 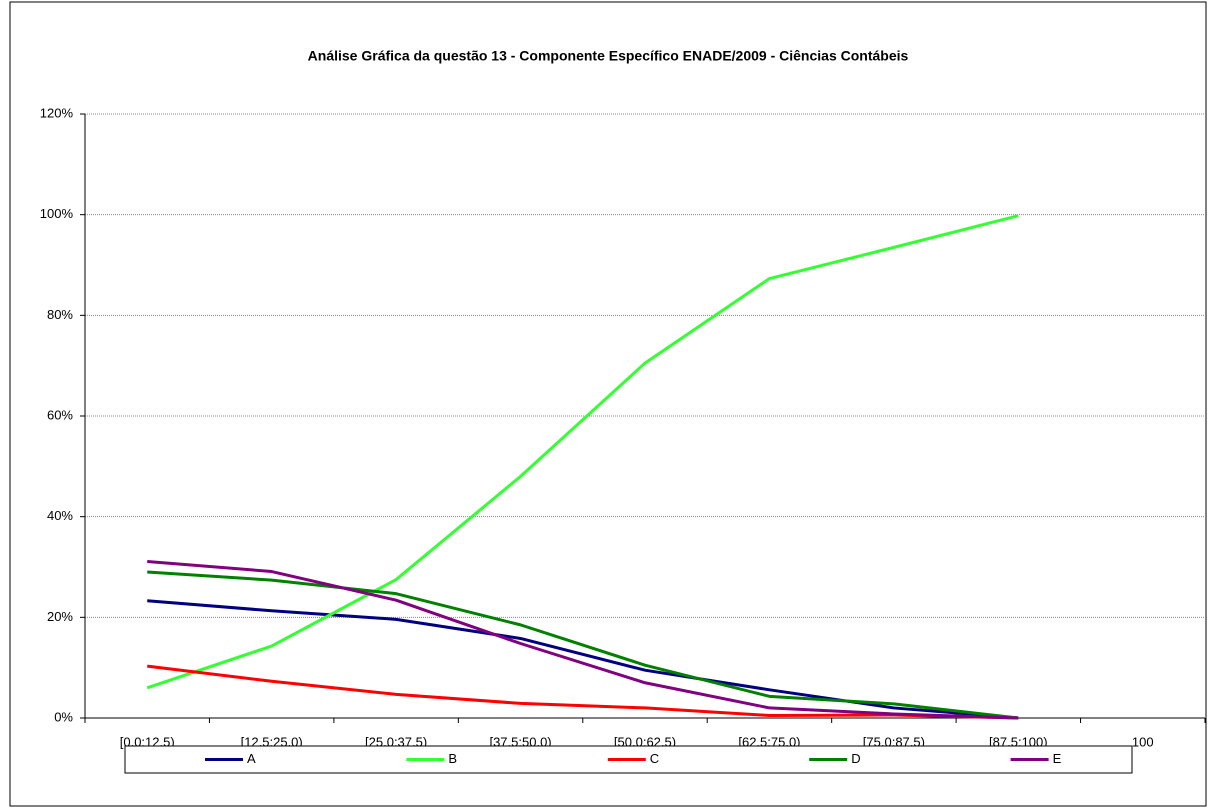 I want to click on x-tick-label: 100, so click(x=1143, y=741).